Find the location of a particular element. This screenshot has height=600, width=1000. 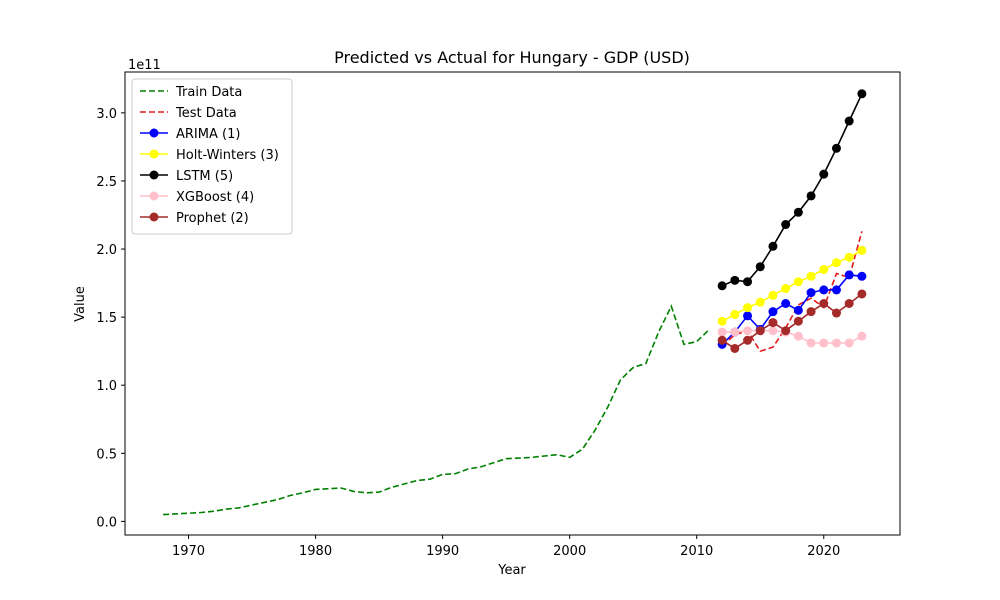

legend-box is located at coordinates (212, 156).